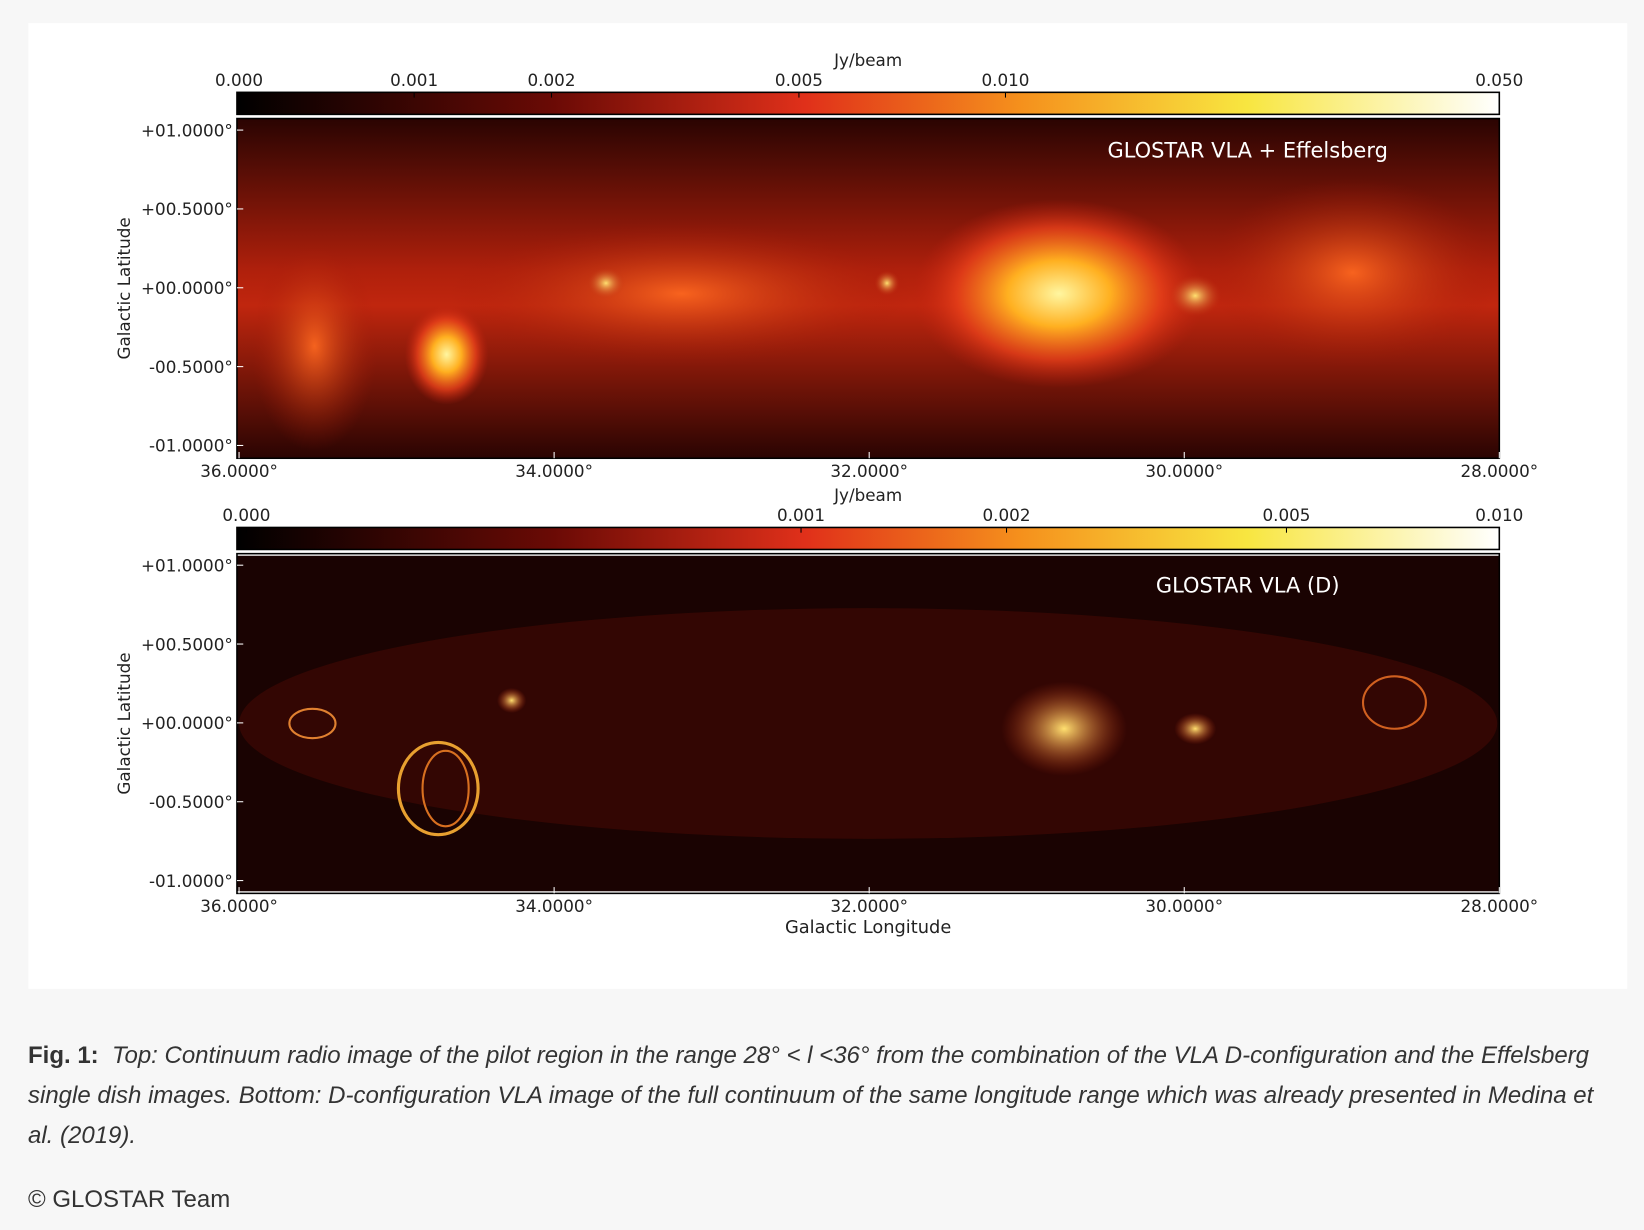 The height and width of the screenshot is (1230, 1644). I want to click on image-label: GLOSTAR VLA (D), so click(1248, 585).